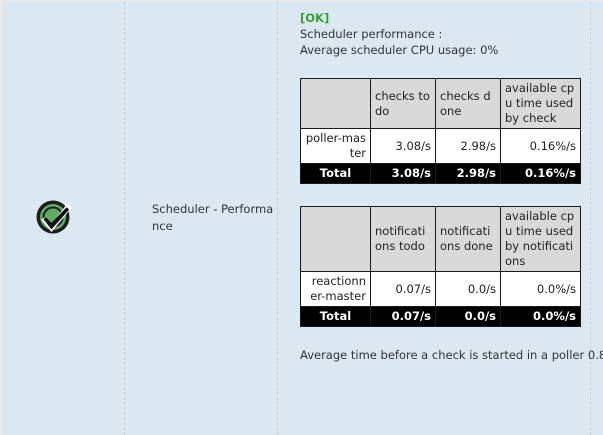 The height and width of the screenshot is (435, 603). What do you see at coordinates (468, 316) in the screenshot?
I see `notifications-total-done: 0.0/s` at bounding box center [468, 316].